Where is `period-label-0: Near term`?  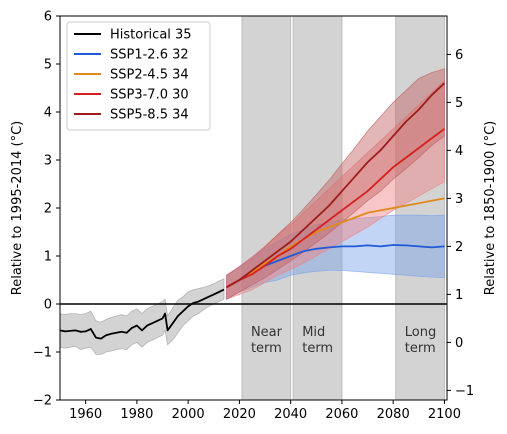
period-label-0: Near term is located at coordinates (267, 340).